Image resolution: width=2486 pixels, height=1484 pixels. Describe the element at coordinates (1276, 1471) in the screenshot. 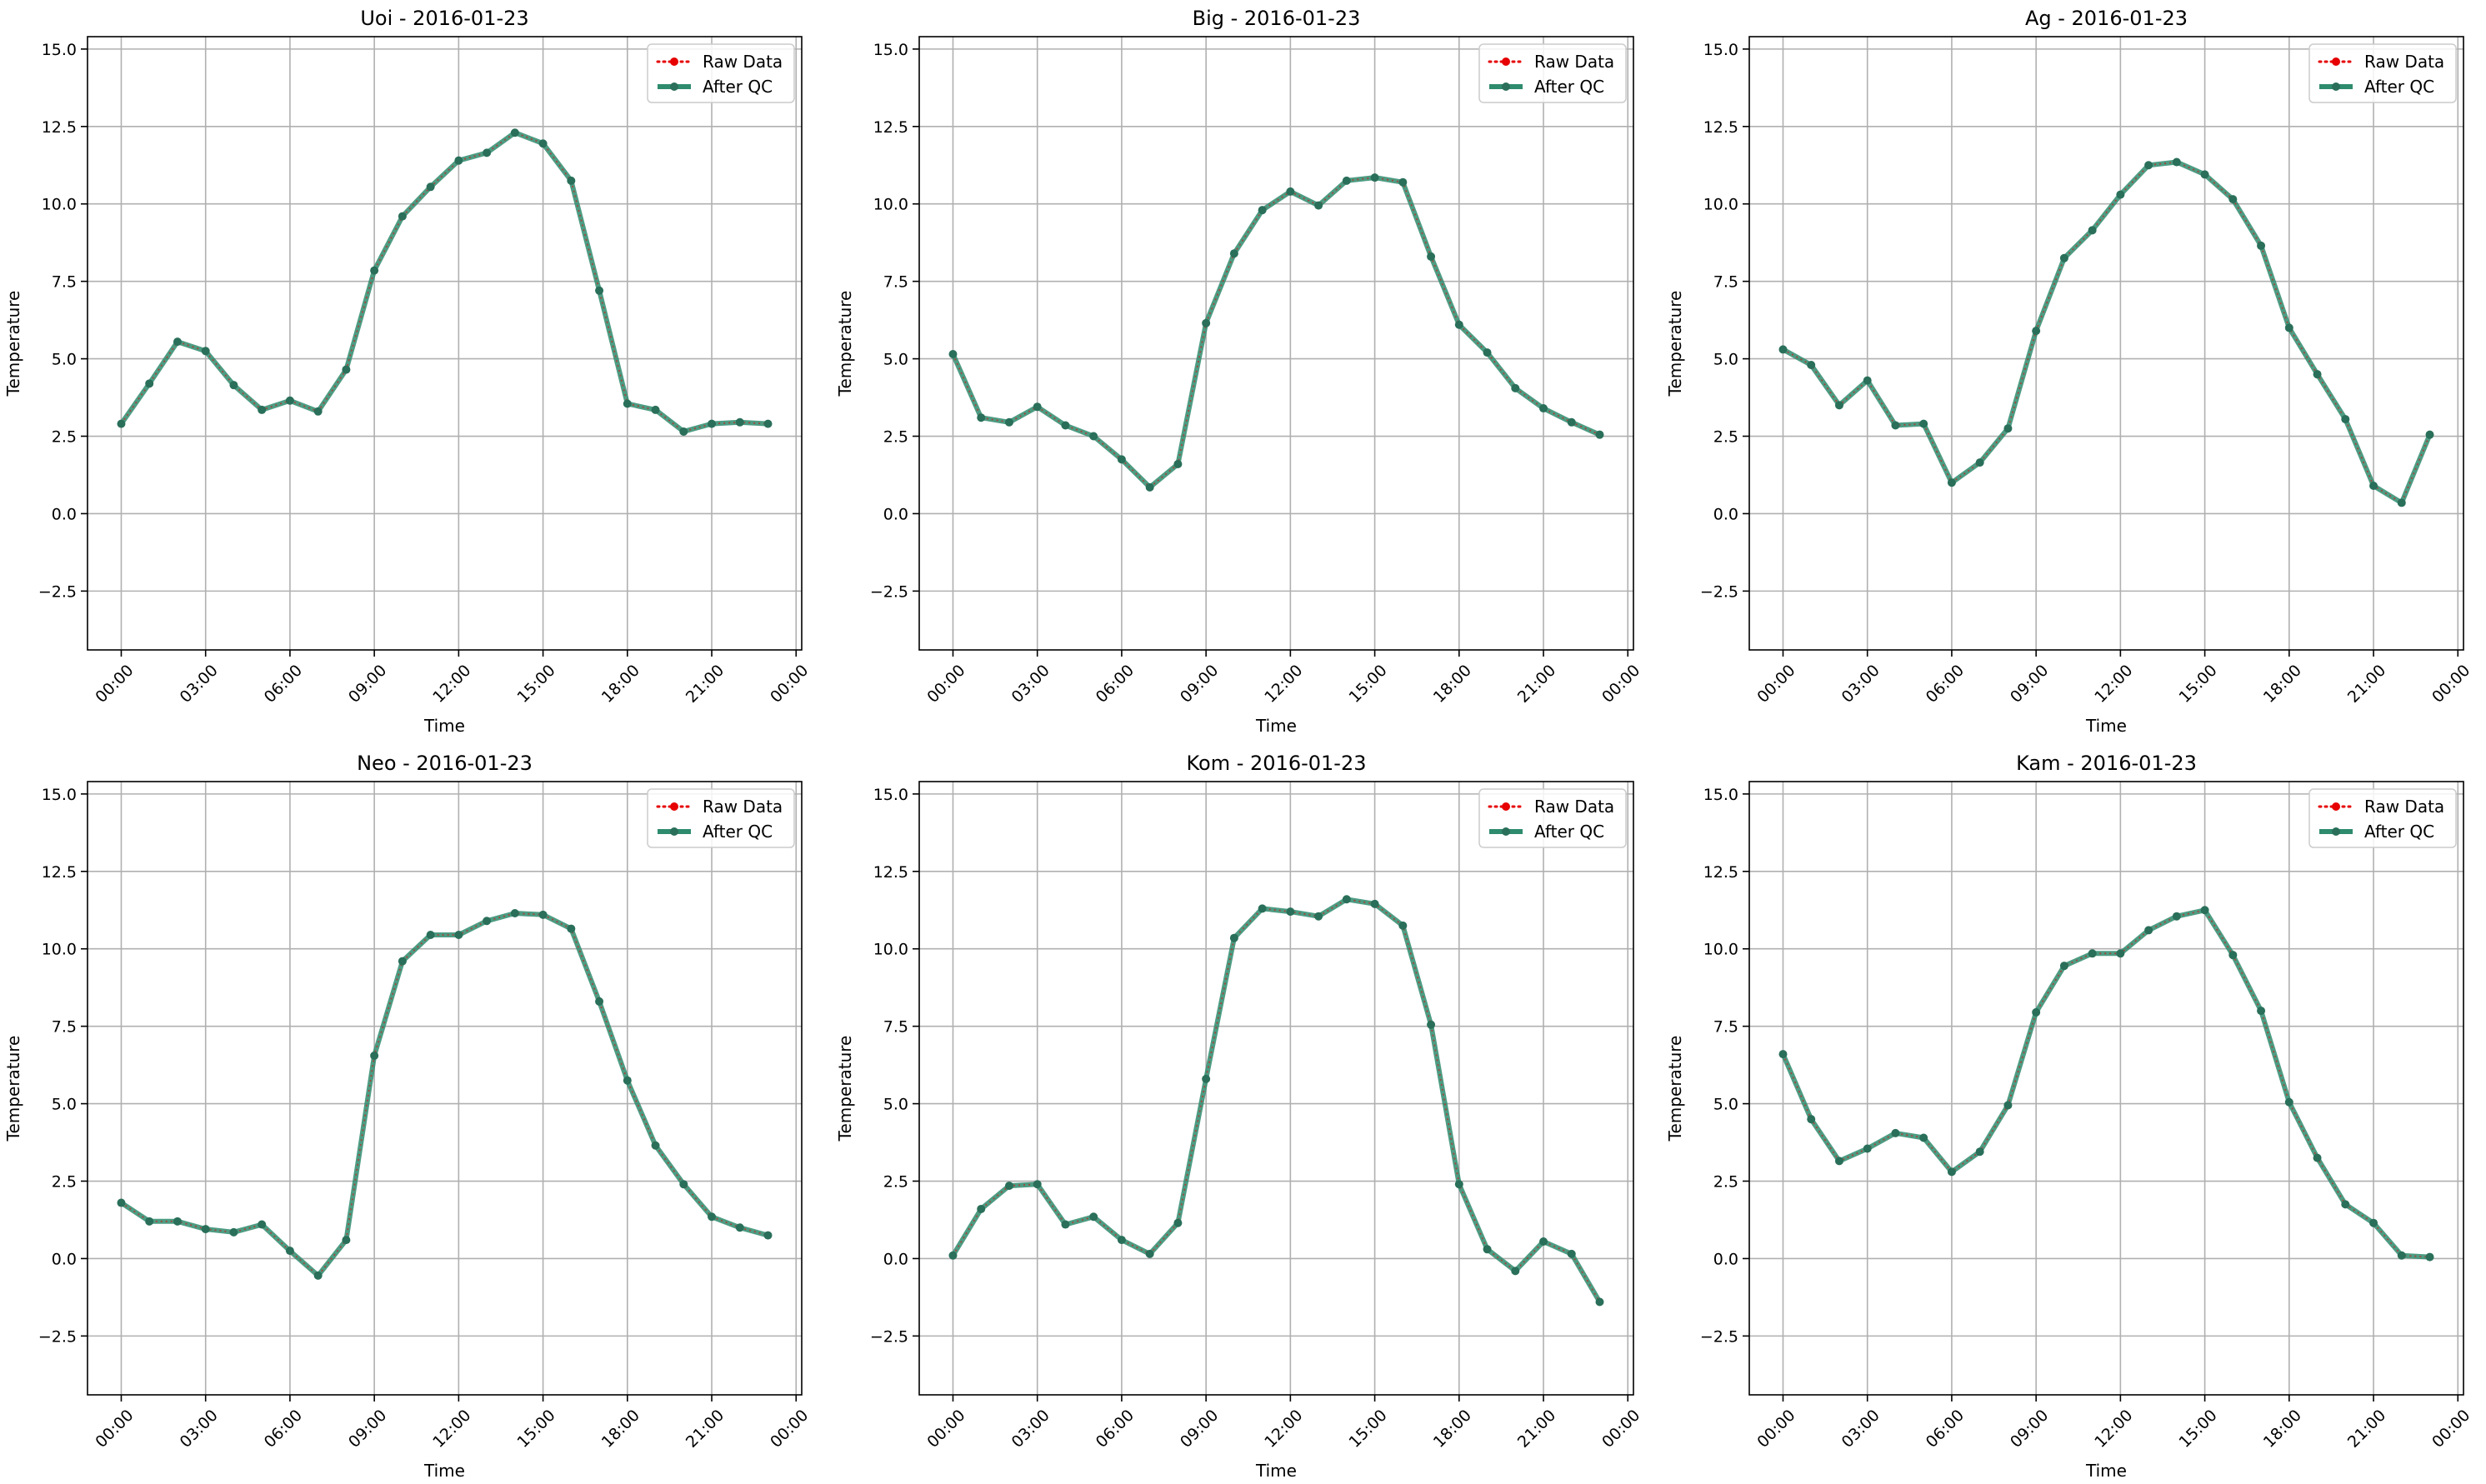

I see `x-axis-label: Time` at that location.